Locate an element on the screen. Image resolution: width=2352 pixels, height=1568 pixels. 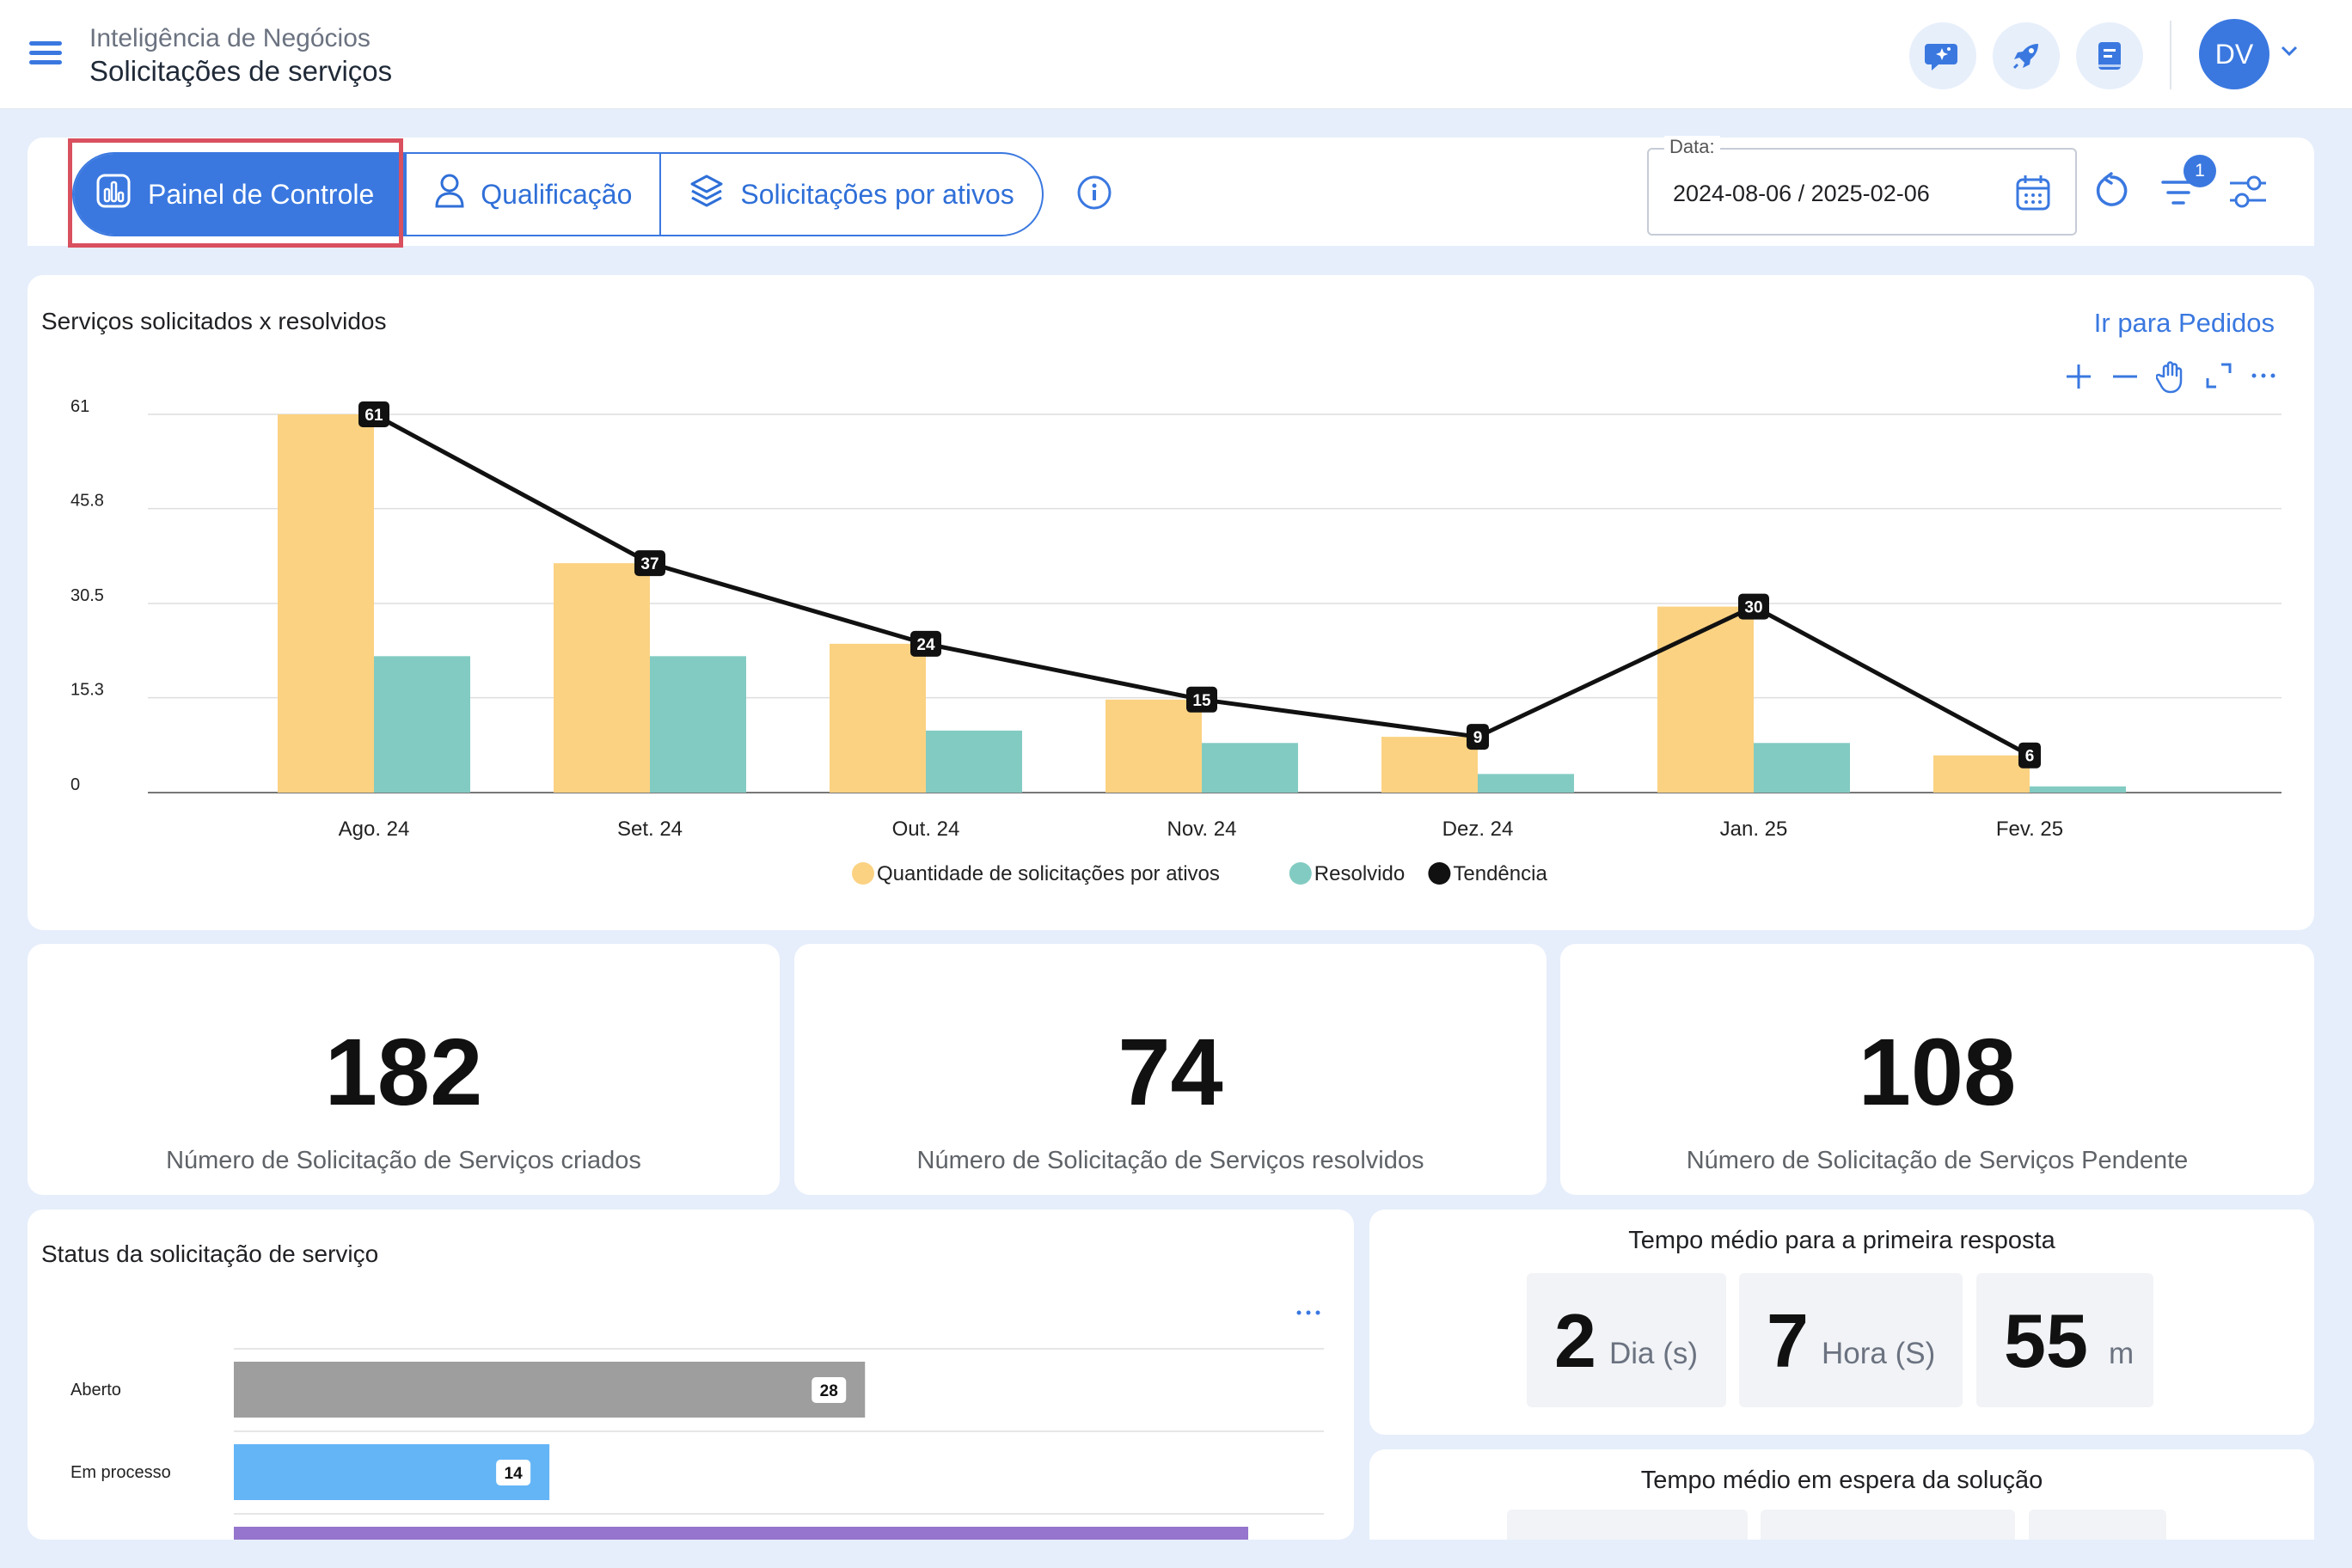
minutes-box: 55 m is located at coordinates (2064, 1340).